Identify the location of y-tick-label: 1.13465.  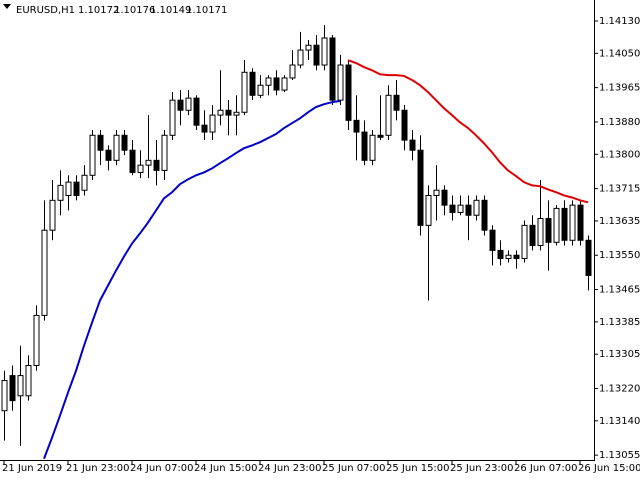
(619, 290).